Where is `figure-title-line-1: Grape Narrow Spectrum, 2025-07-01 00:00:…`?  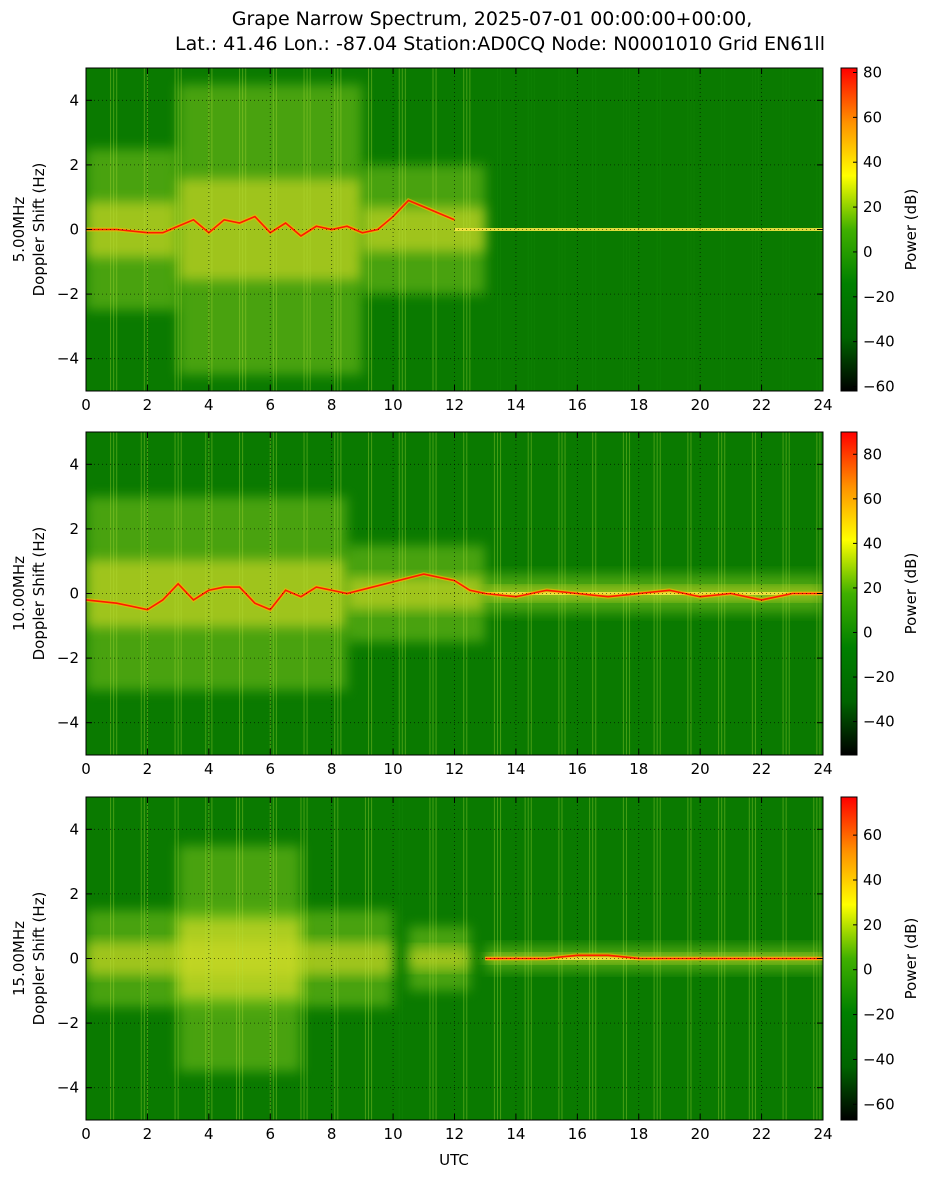
figure-title-line-1: Grape Narrow Spectrum, 2025-07-01 00:00:… is located at coordinates (492, 19).